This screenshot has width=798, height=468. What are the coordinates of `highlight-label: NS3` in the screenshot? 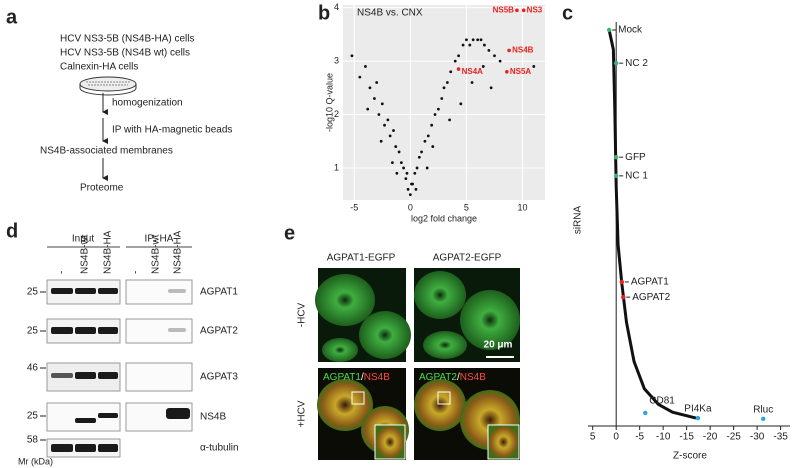 It's located at (535, 9).